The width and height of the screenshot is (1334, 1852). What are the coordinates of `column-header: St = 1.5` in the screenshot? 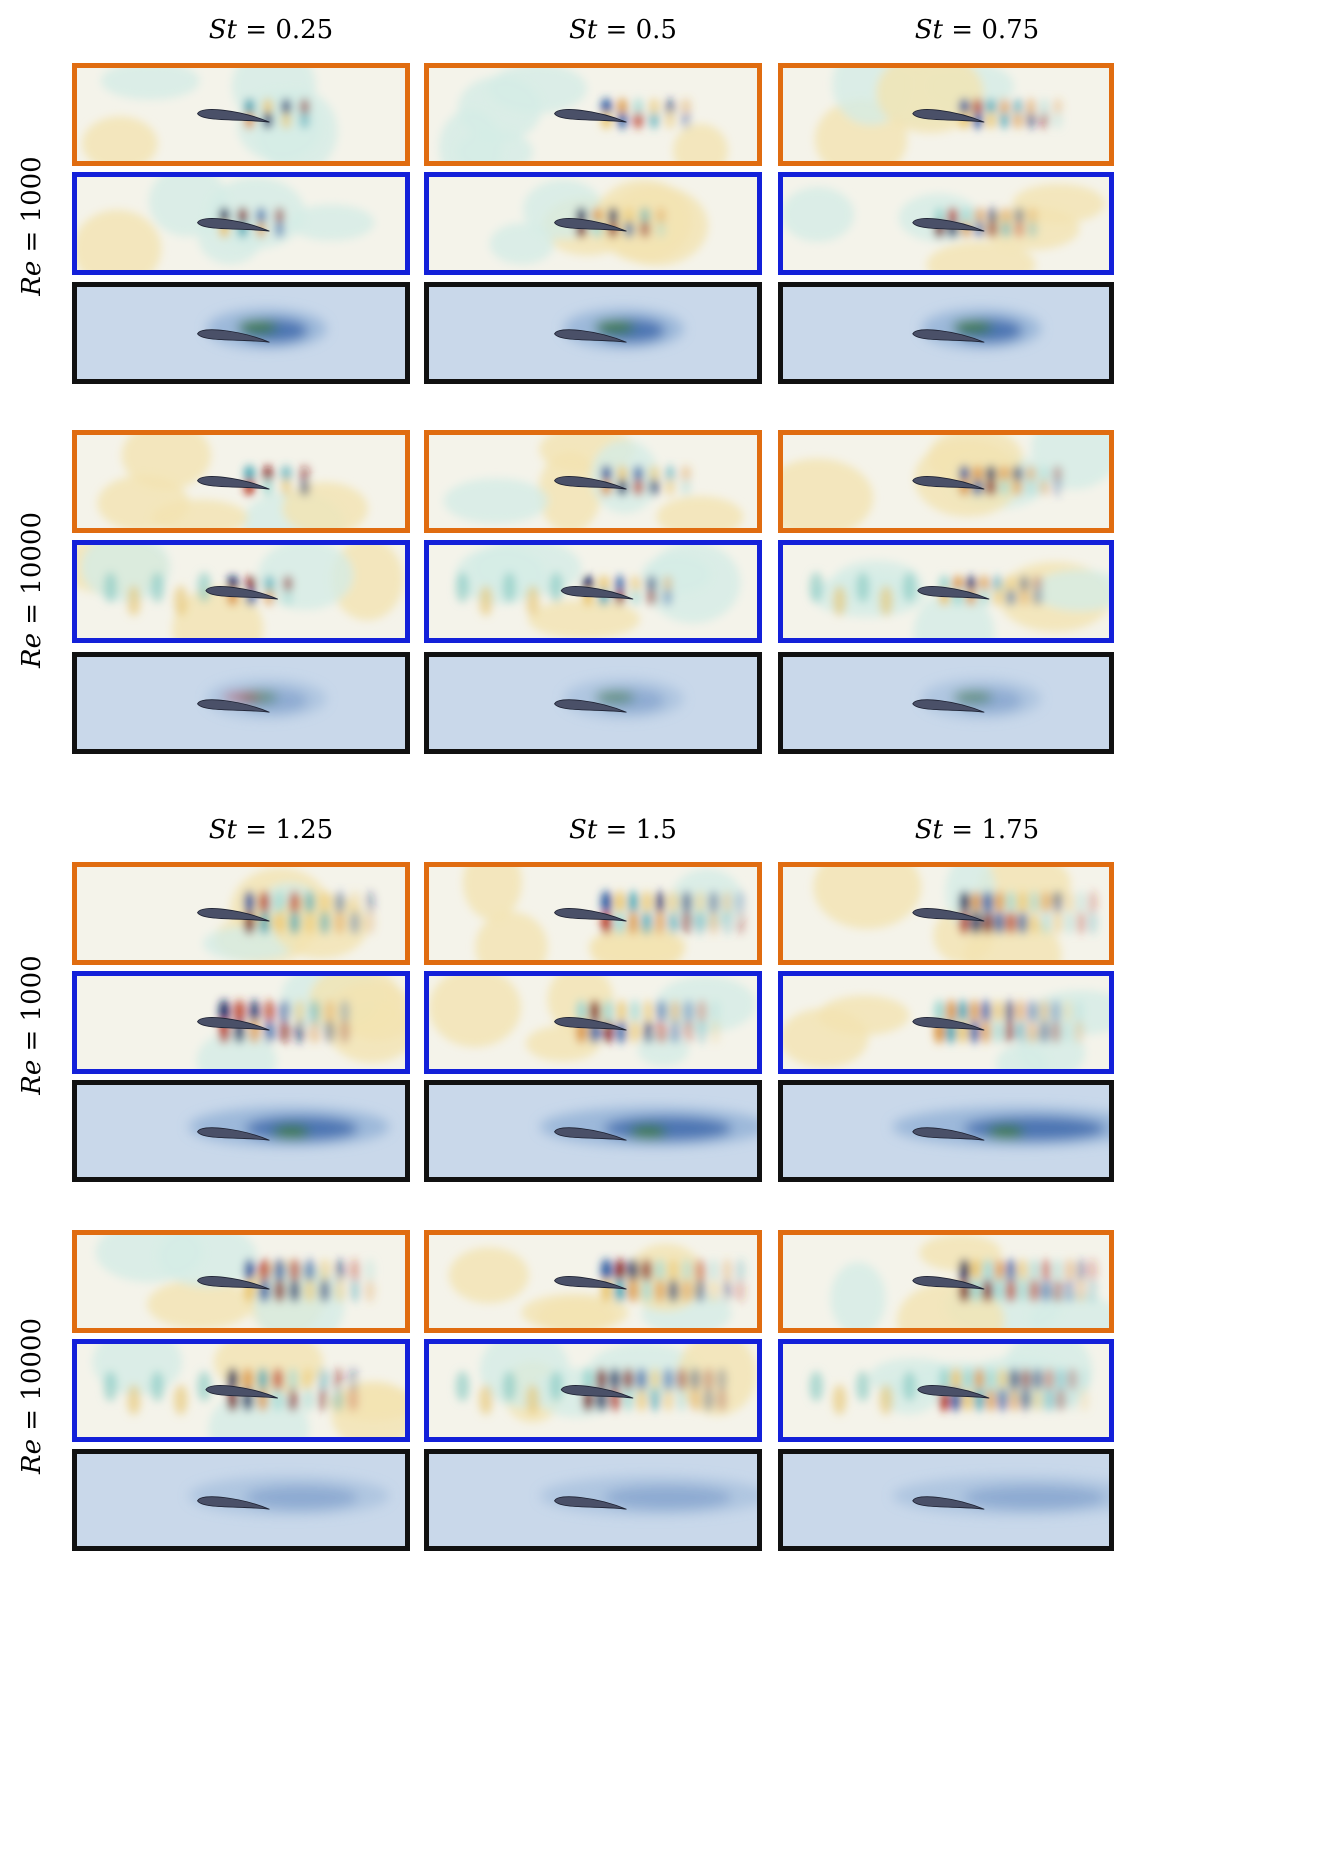 It's located at (623, 830).